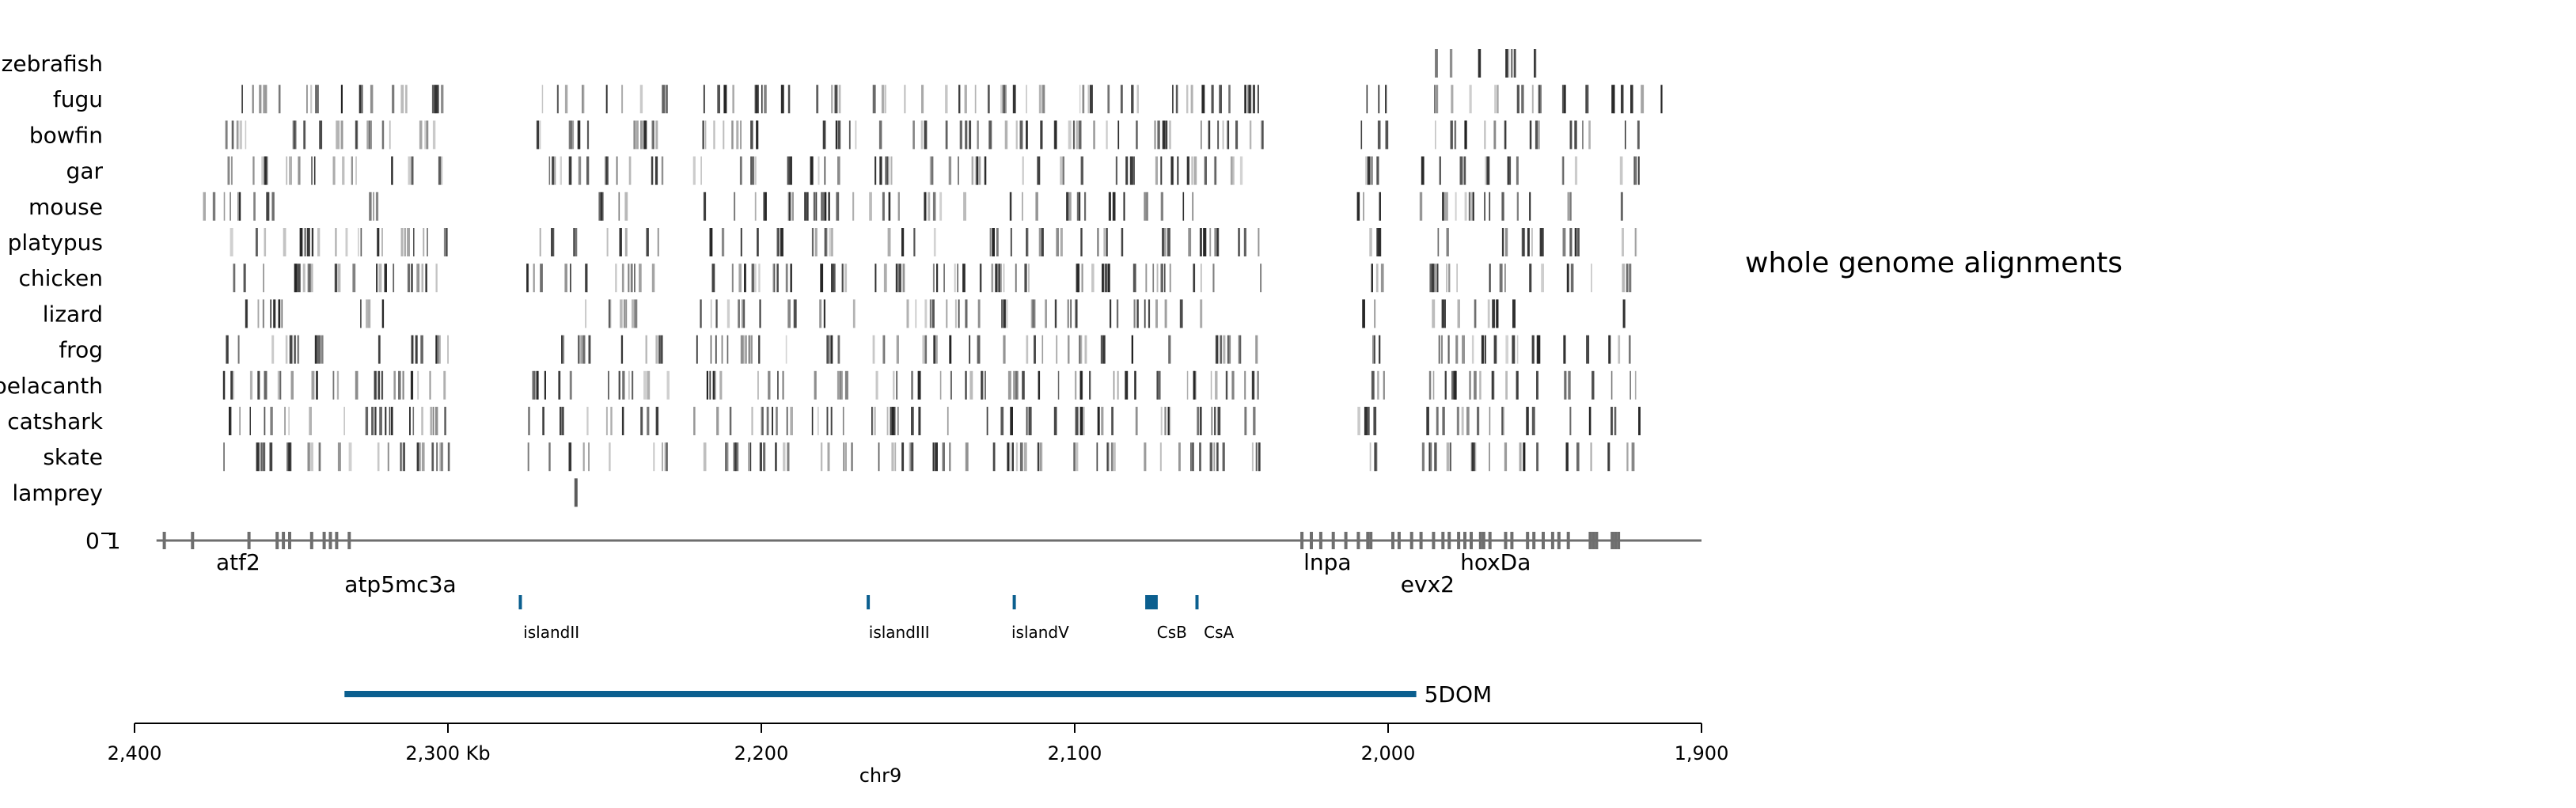 The image size is (2576, 808). I want to click on island-label-islandiii: islandIII, so click(899, 632).